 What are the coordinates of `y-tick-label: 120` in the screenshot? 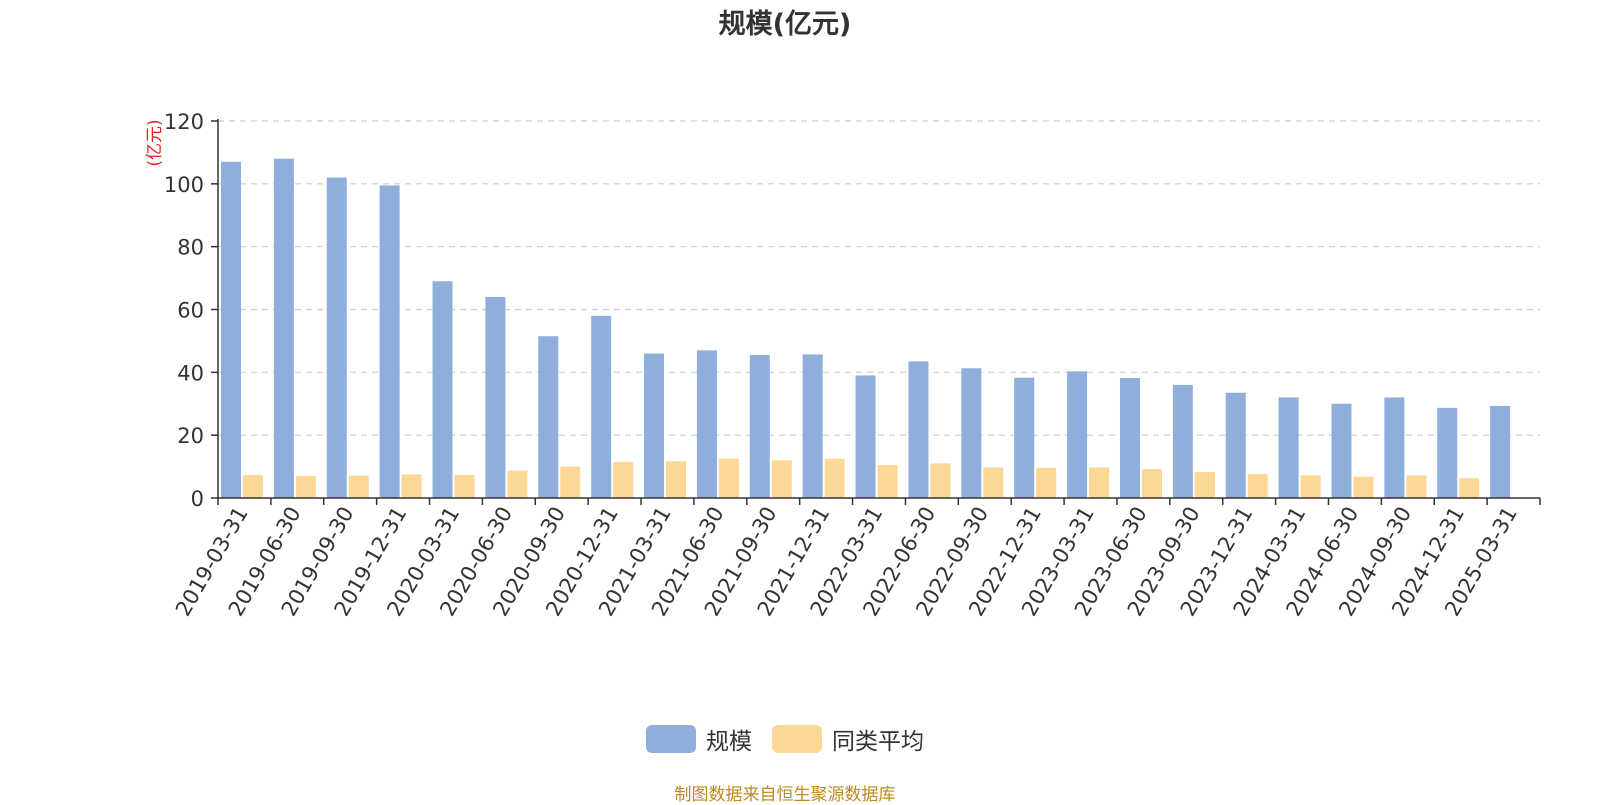 It's located at (184, 122).